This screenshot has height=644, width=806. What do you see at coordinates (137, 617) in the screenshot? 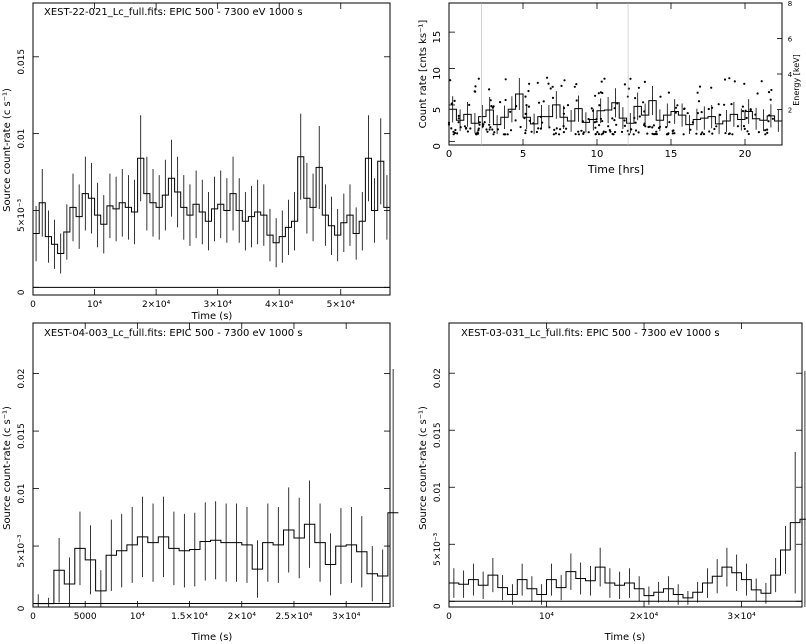
I see `x-tick-label: 10⁴` at bounding box center [137, 617].